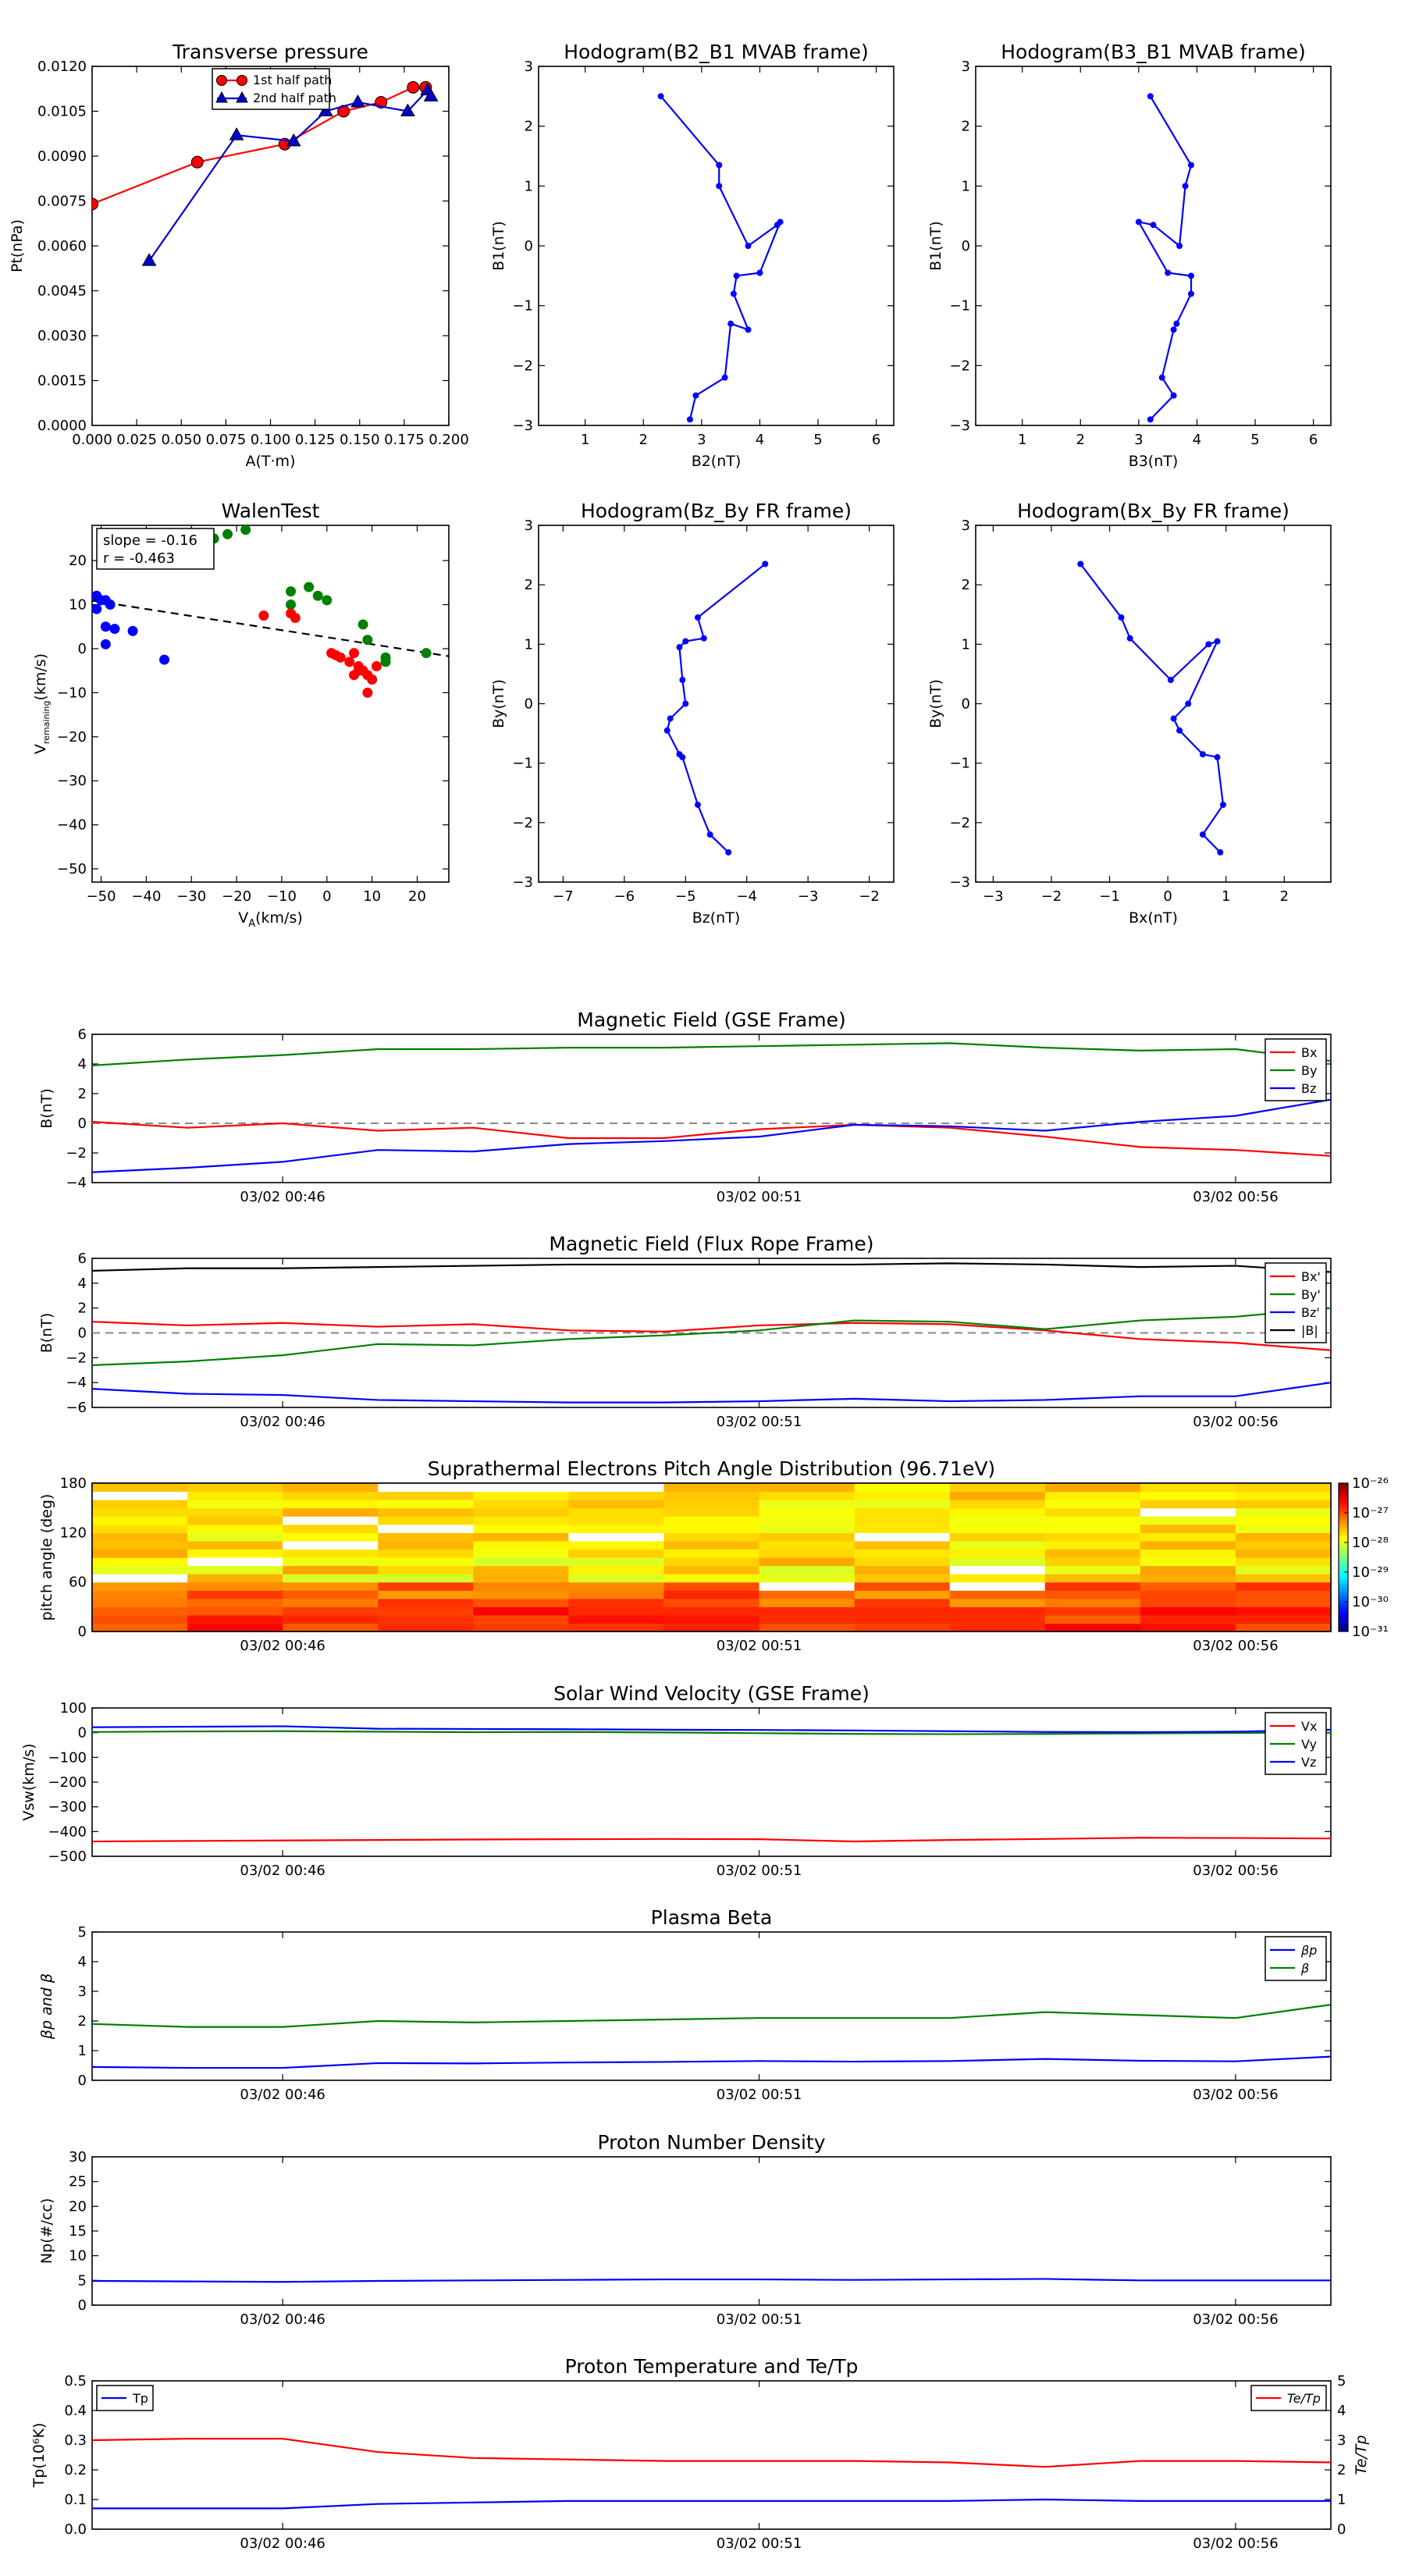 The height and width of the screenshot is (2576, 1405). What do you see at coordinates (712, 1333) in the screenshot?
I see `mag_fr-plot-area` at bounding box center [712, 1333].